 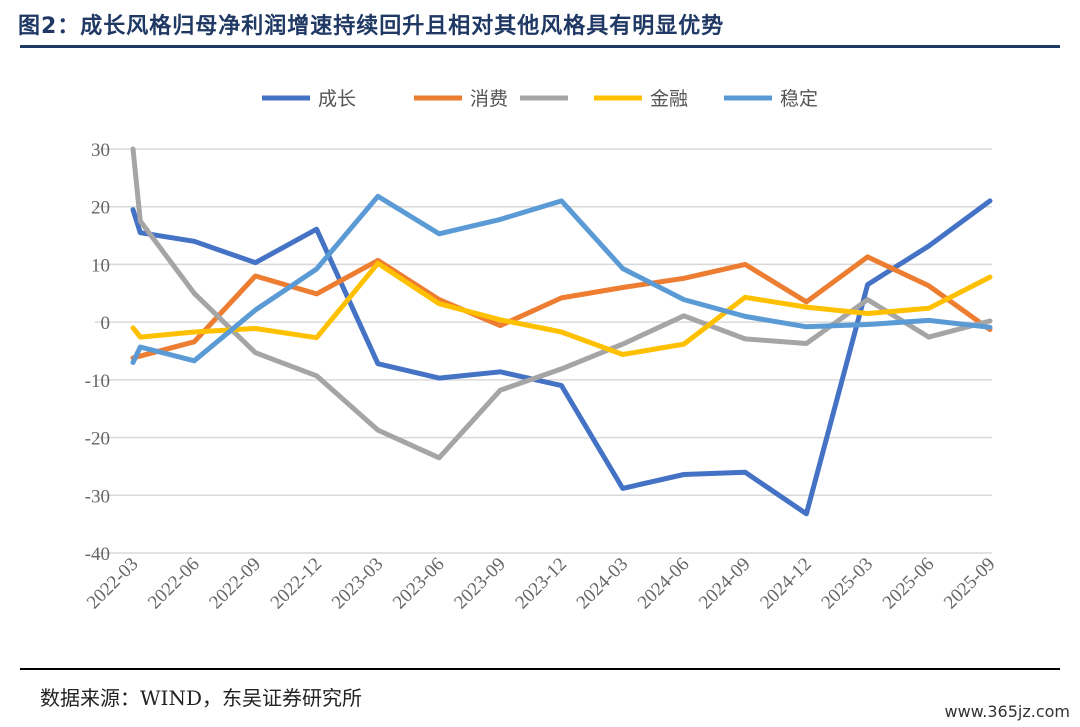 I want to click on y-tick-label: 10, so click(x=100, y=265).